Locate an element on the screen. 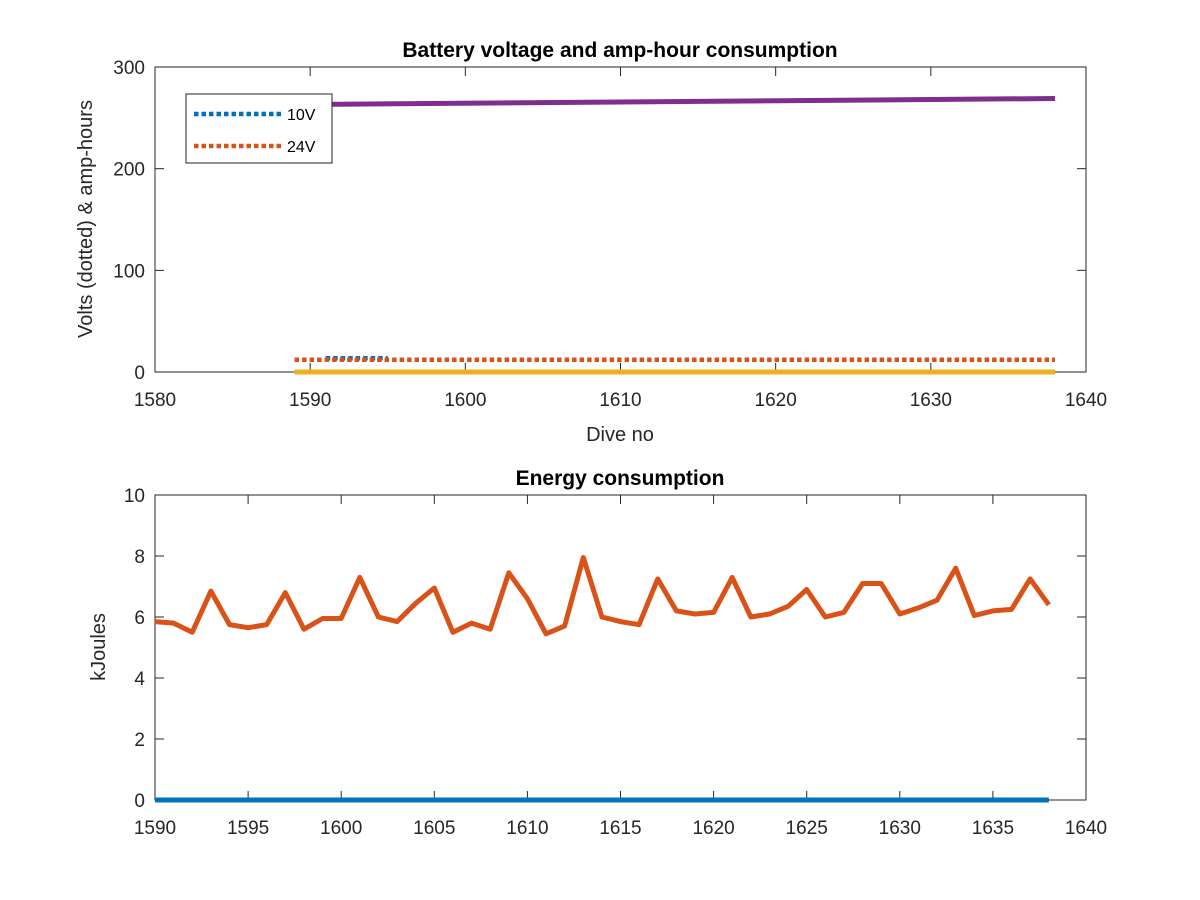 This screenshot has height=900, width=1200. energy-chart-ylabel: kJoules is located at coordinates (99, 647).